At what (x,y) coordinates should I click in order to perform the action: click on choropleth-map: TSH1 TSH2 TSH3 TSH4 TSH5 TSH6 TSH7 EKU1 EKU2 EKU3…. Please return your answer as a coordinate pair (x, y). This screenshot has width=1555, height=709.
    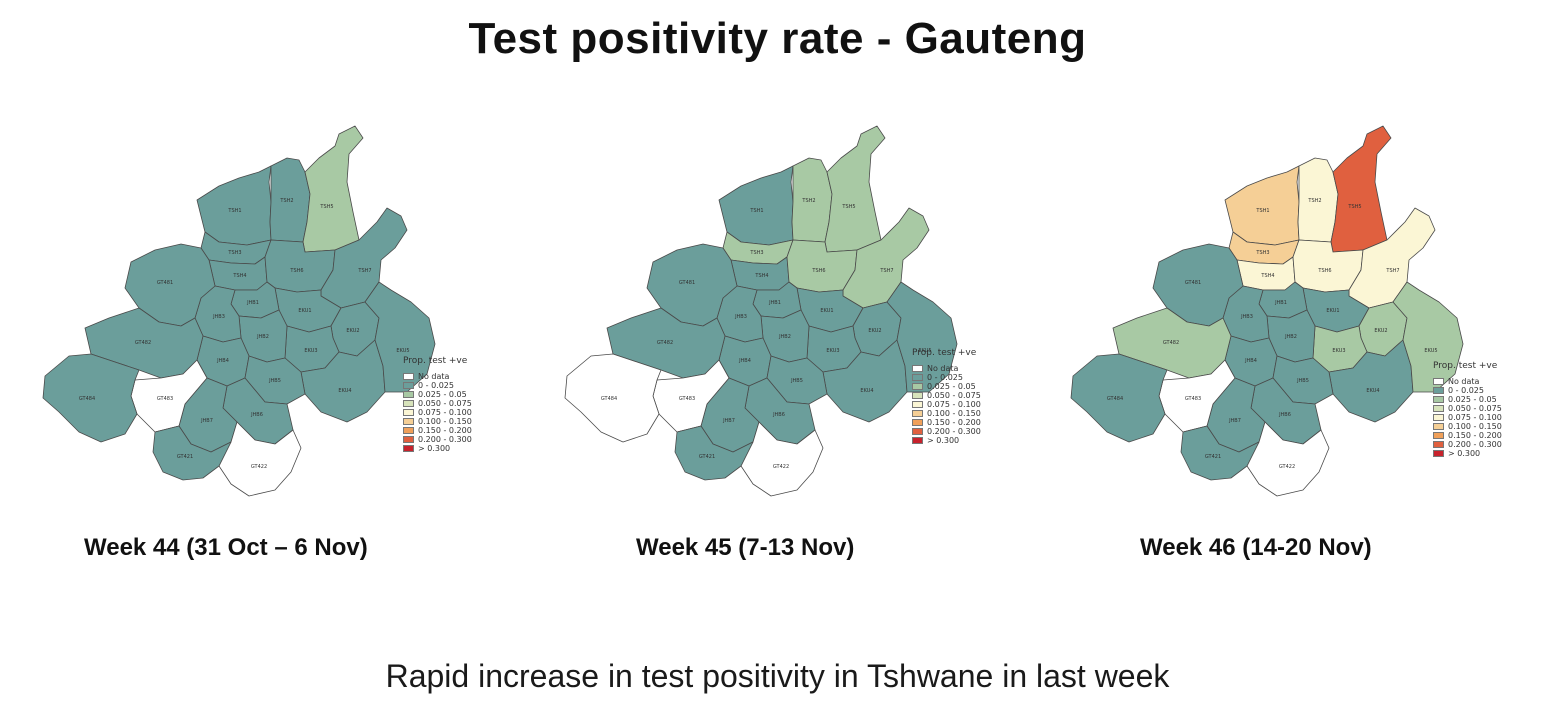
    Looking at the image, I should click on (239, 311).